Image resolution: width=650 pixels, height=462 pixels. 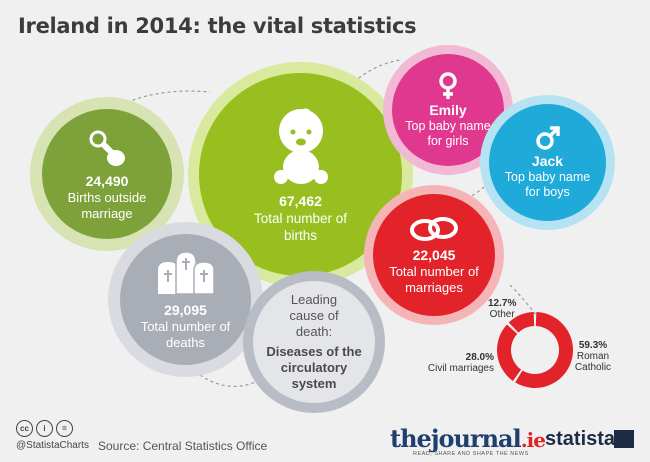 I want to click on wedding-rings-icon, so click(x=434, y=228).